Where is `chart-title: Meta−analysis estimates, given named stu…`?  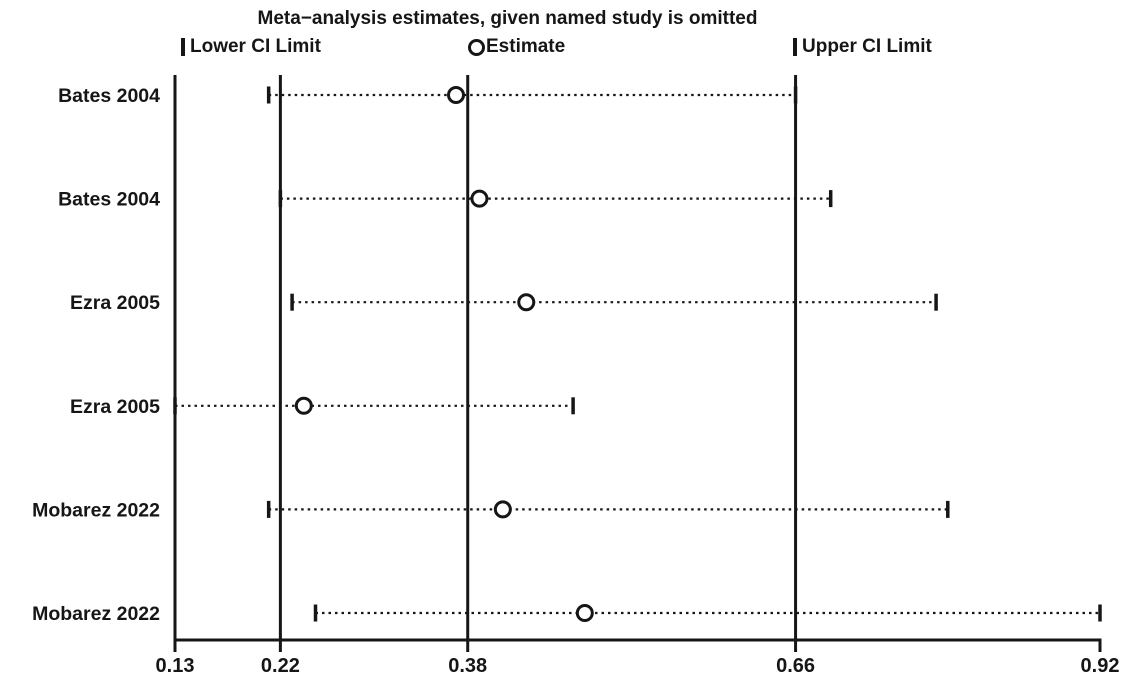 chart-title: Meta−analysis estimates, given named stu… is located at coordinates (507, 18).